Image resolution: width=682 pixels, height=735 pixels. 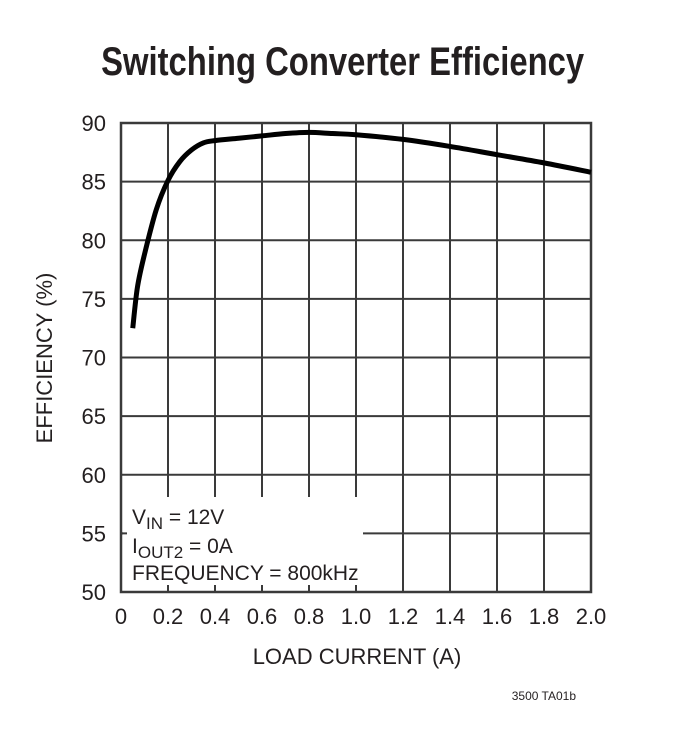 I want to click on x-tick-label: 1.2, so click(x=403, y=616).